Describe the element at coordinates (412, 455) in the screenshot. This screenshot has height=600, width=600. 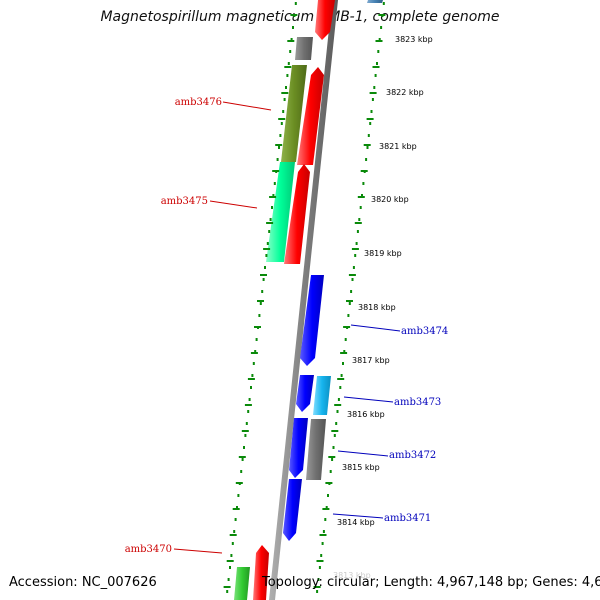
I see `gene-label-amb3472: amb3472` at that location.